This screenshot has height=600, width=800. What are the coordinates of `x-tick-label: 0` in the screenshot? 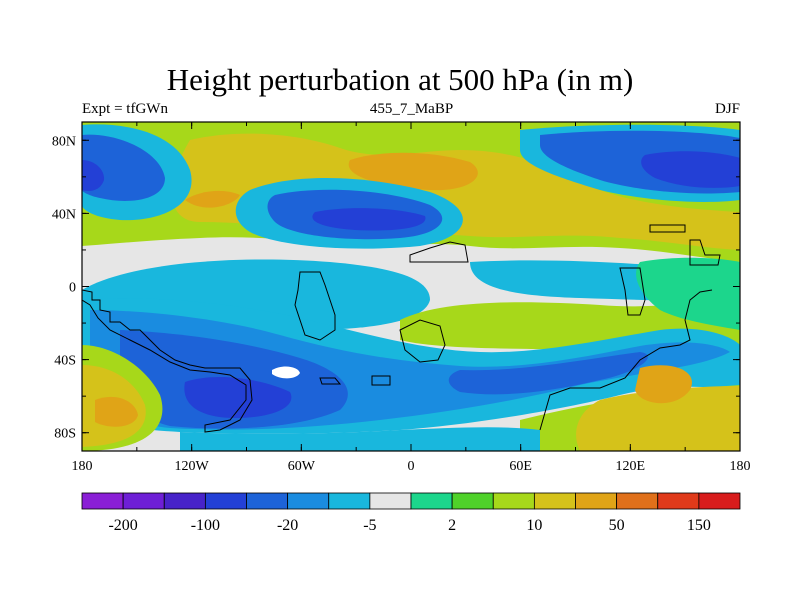 It's located at (411, 466).